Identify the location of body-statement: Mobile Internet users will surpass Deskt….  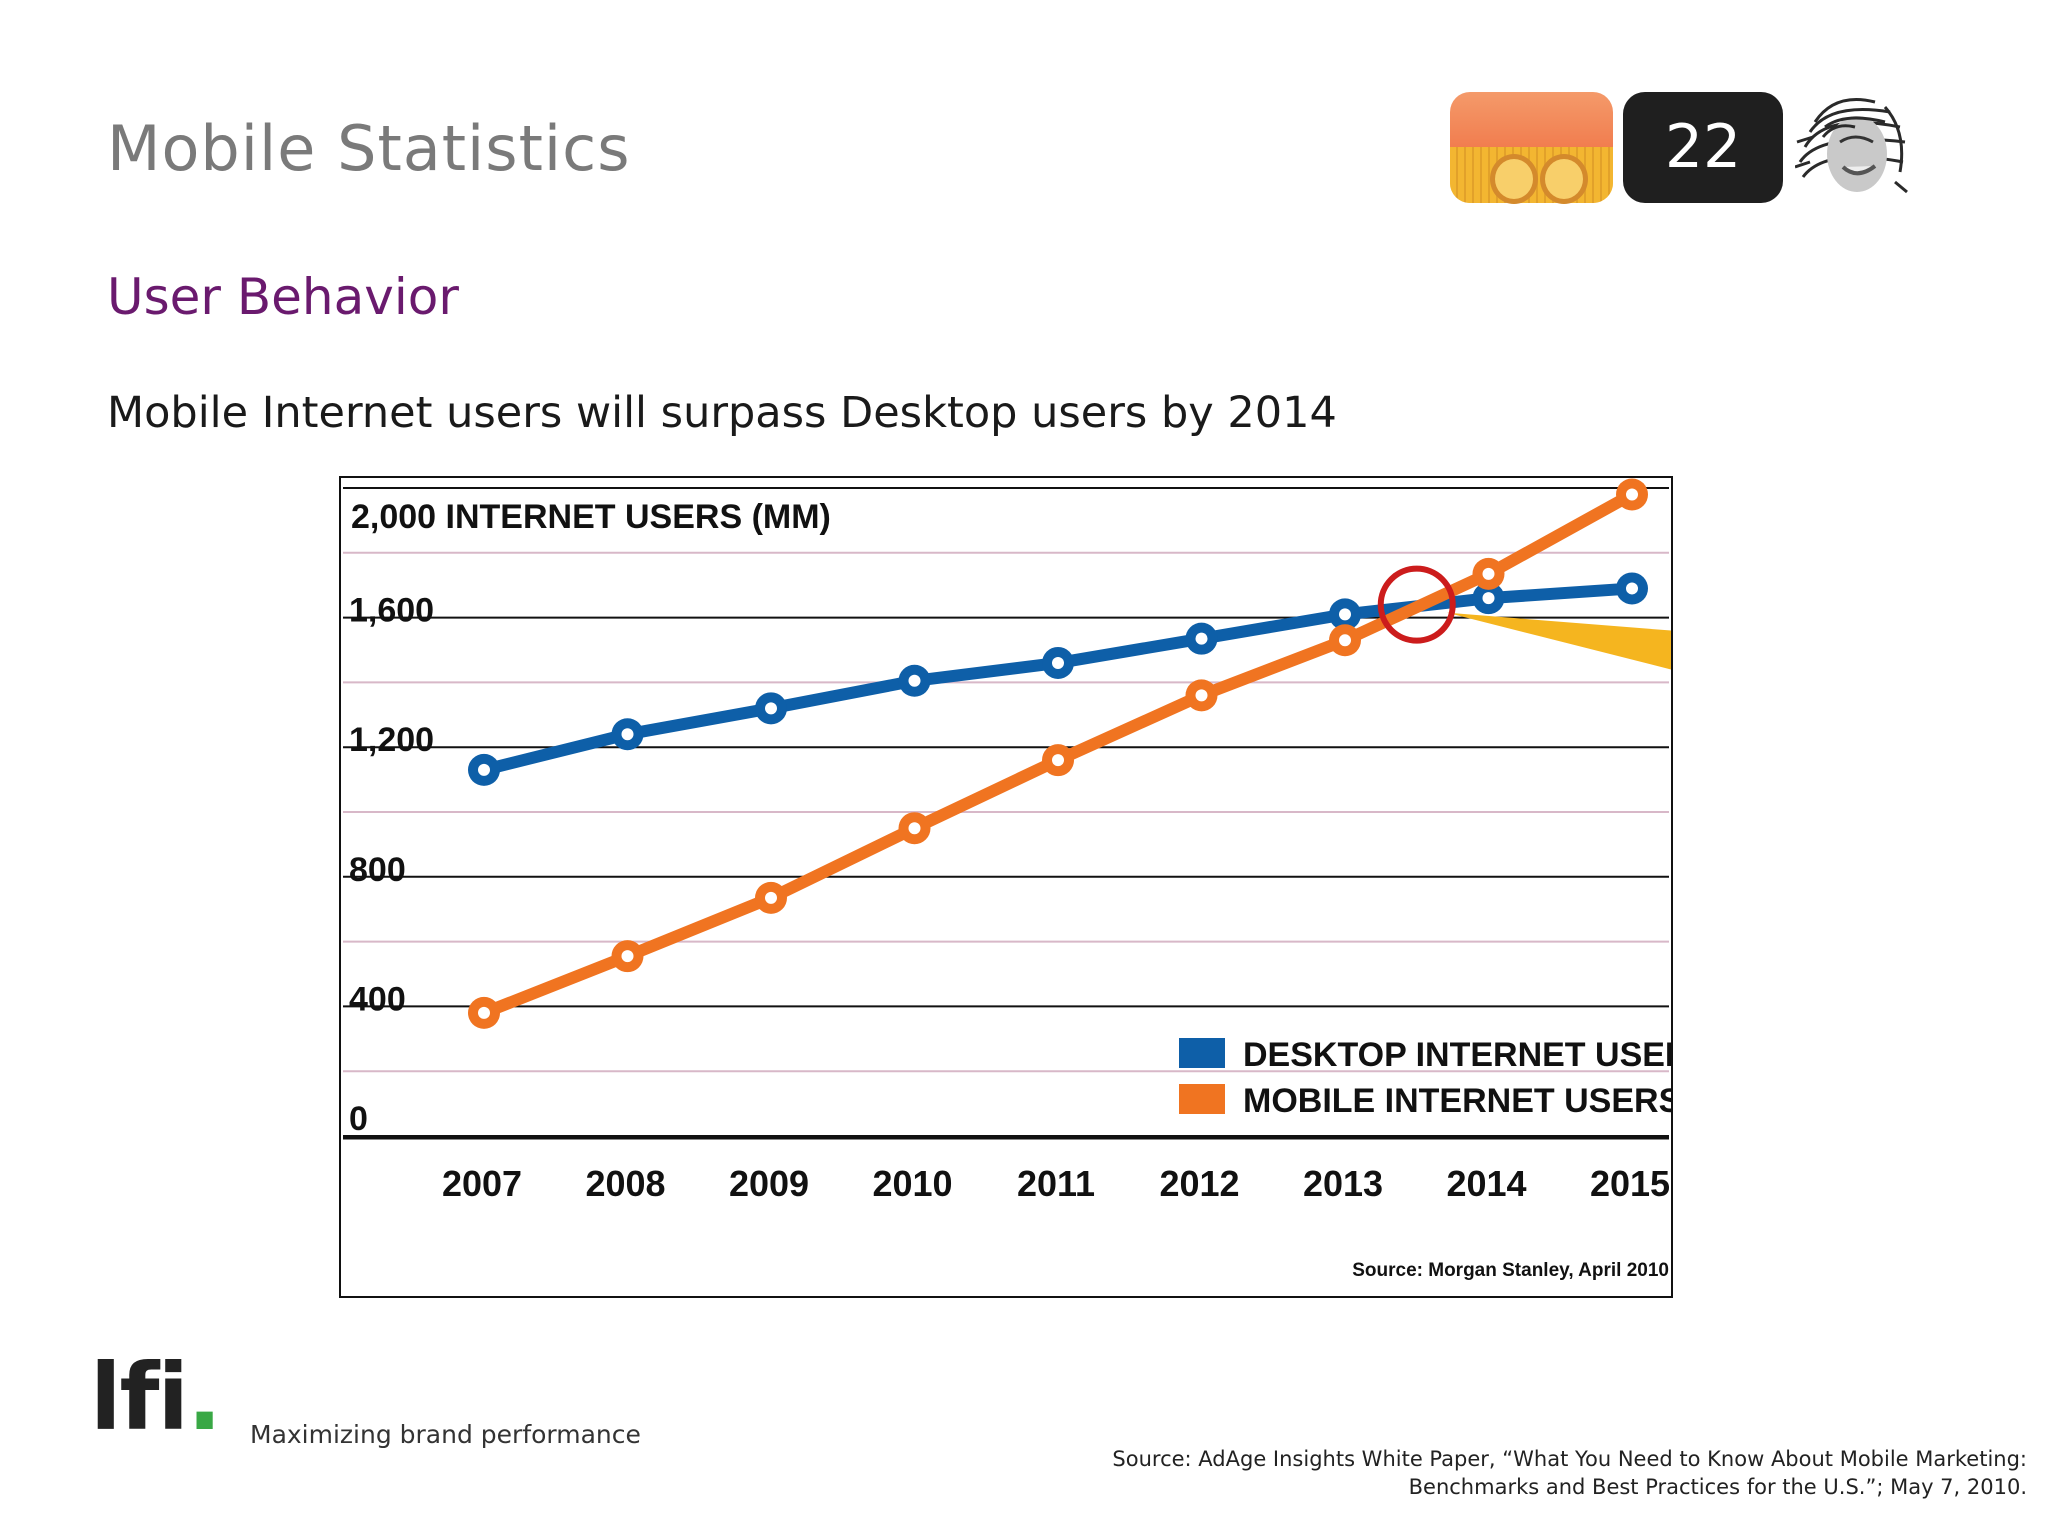
(722, 413).